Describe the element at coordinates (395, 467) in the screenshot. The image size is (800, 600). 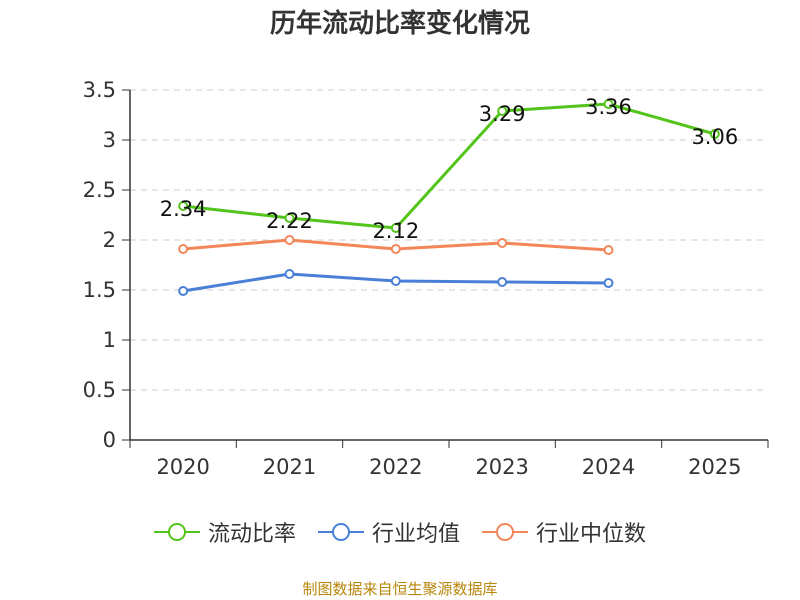
I see `x-tick-label: 2022` at that location.